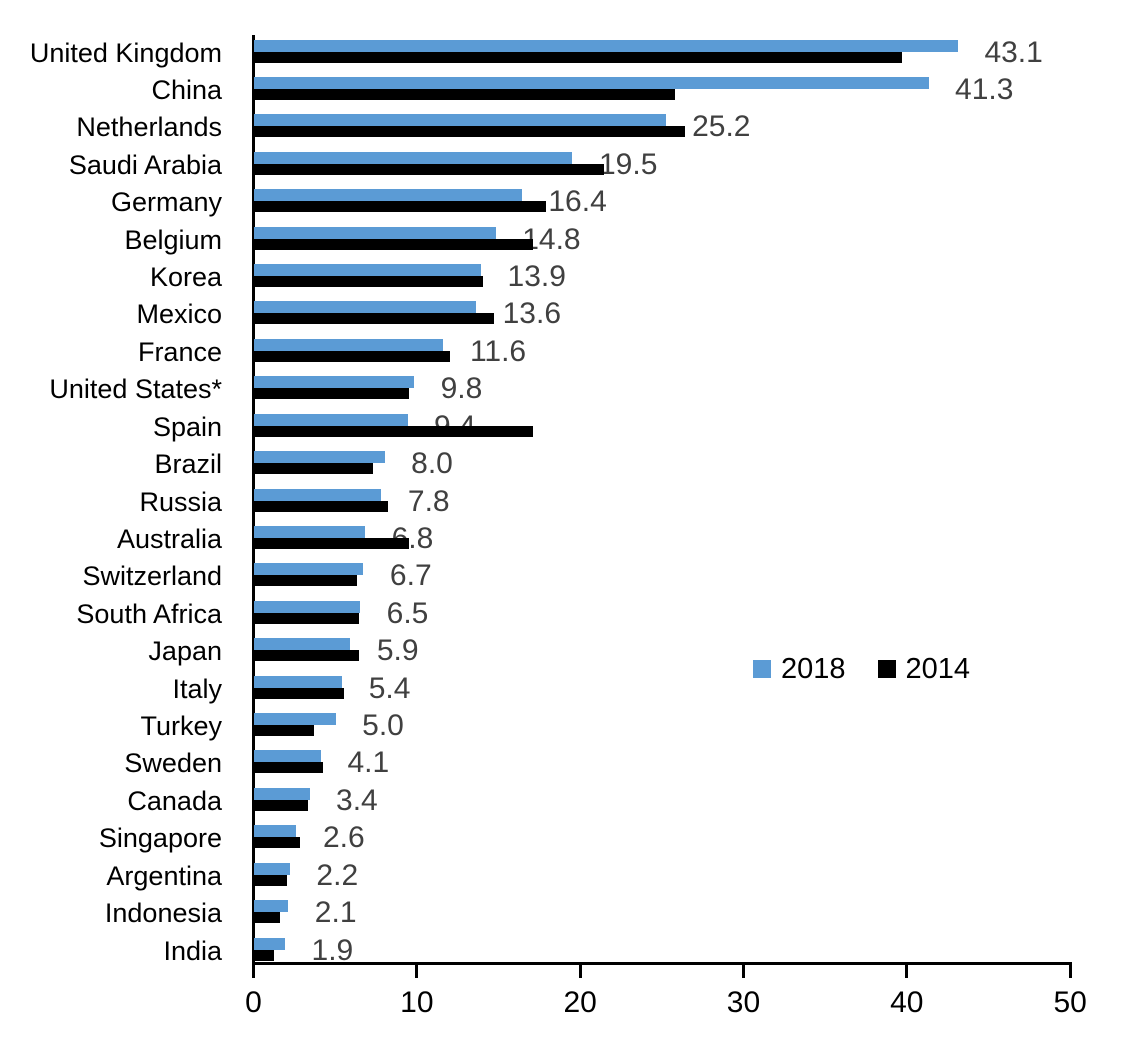 This screenshot has width=1123, height=1041. What do you see at coordinates (561, 464) in the screenshot?
I see `chart-row: Brazil 8.0` at bounding box center [561, 464].